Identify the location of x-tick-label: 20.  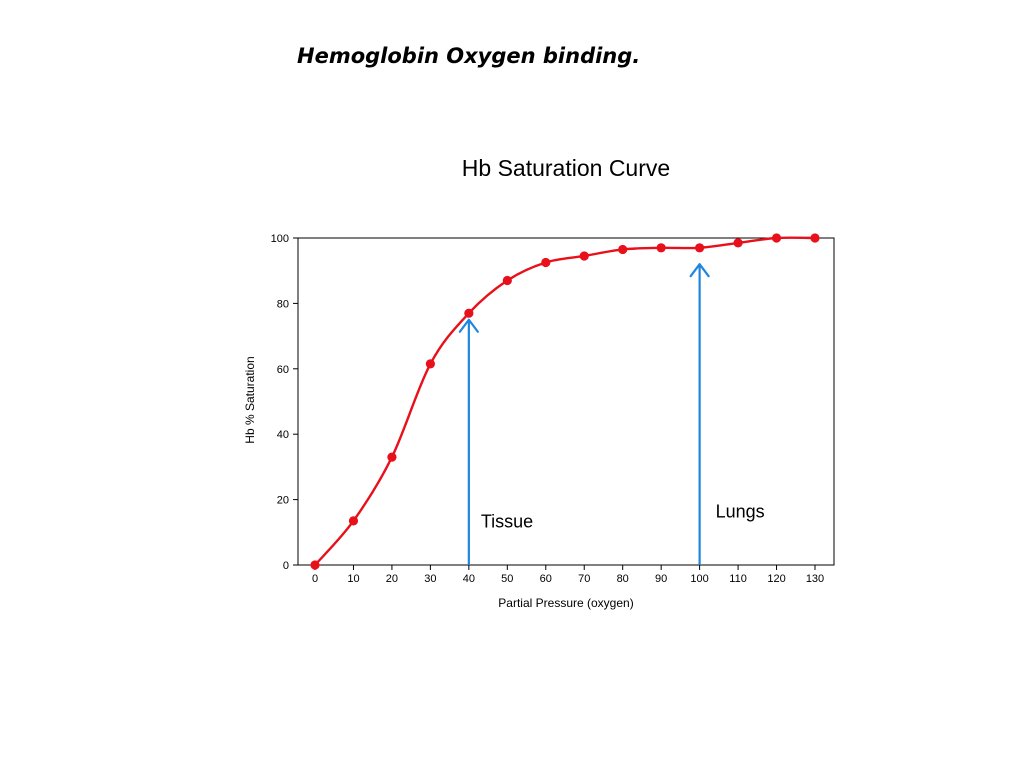
(392, 579).